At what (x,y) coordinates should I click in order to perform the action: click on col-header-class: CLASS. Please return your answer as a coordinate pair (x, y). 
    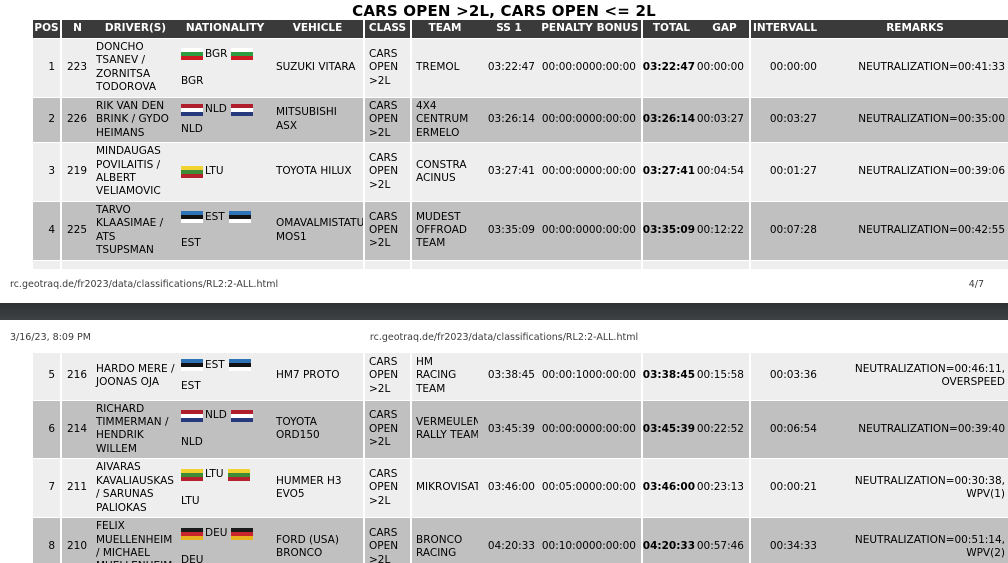
    Looking at the image, I should click on (387, 29).